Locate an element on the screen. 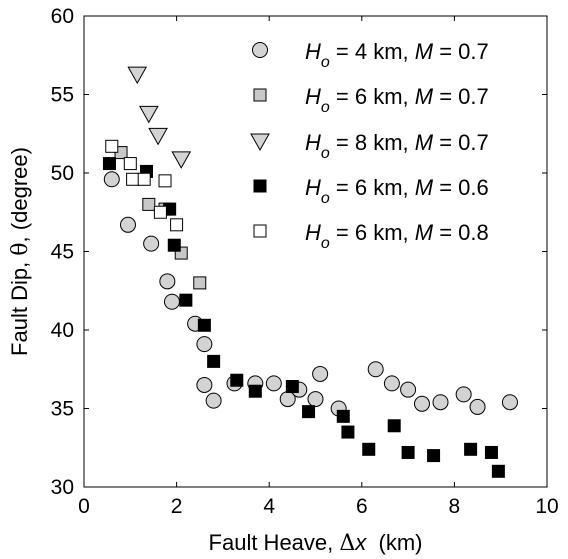 This screenshot has width=568, height=559. x-axis-title-symbol: Δ is located at coordinates (347, 543).